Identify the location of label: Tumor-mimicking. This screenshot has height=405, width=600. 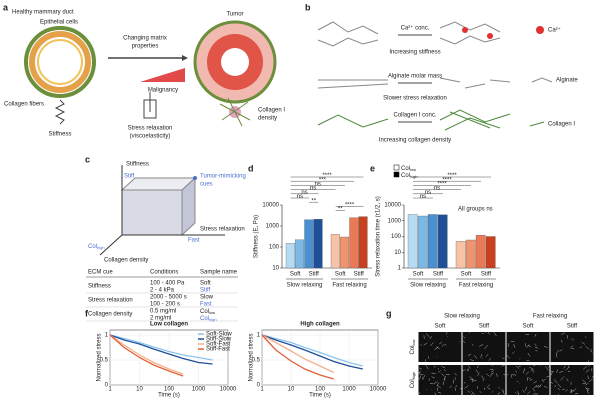
(223, 177).